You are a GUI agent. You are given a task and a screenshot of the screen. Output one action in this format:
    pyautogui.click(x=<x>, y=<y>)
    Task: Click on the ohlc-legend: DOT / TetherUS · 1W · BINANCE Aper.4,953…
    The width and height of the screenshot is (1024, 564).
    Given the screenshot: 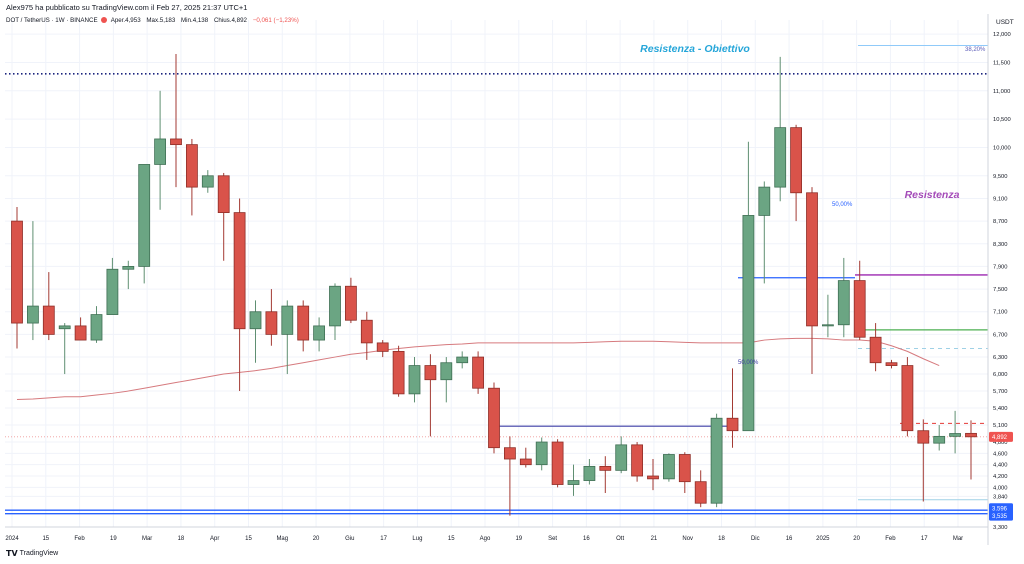 What is the action you would take?
    pyautogui.click(x=149, y=23)
    